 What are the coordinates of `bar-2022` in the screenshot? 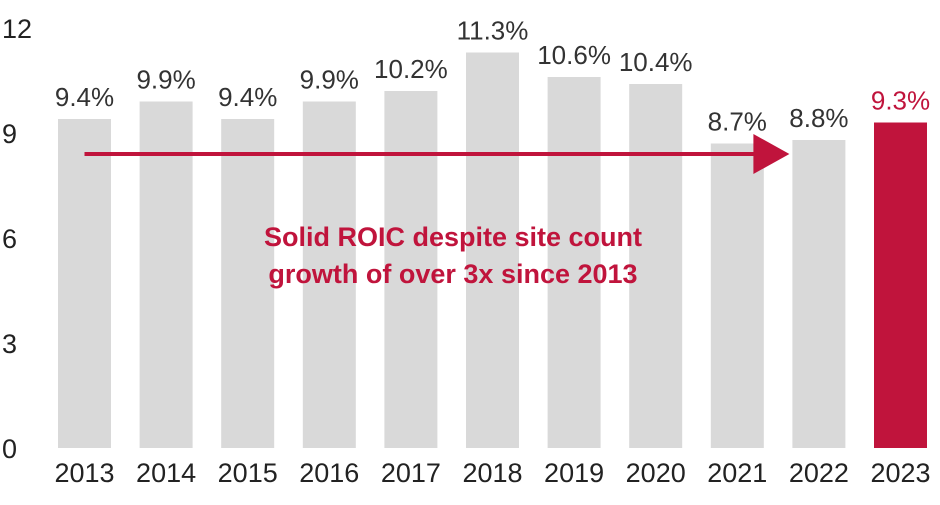 It's located at (819, 294).